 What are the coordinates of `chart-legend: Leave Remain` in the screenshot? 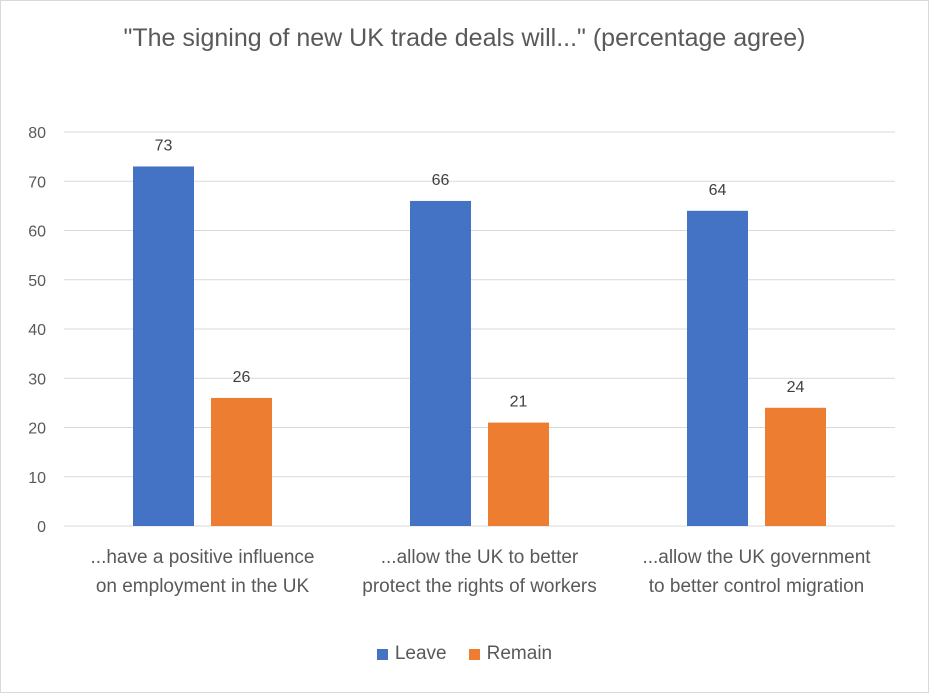 It's located at (464, 654).